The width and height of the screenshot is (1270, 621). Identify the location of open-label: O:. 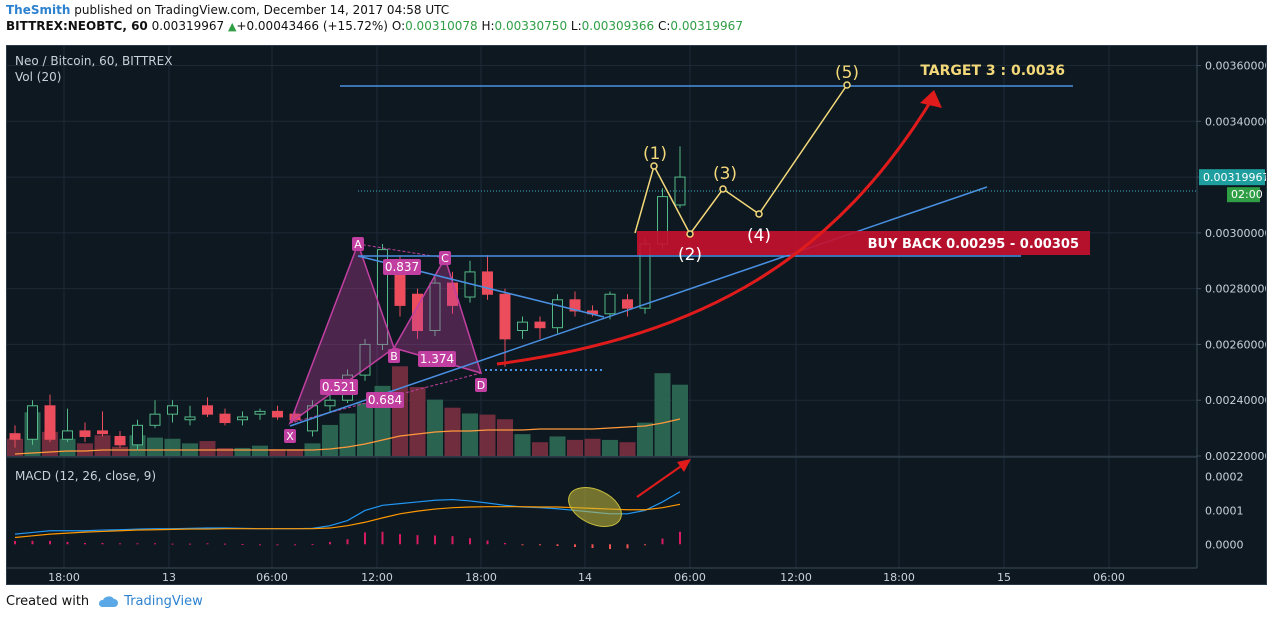
(398, 26).